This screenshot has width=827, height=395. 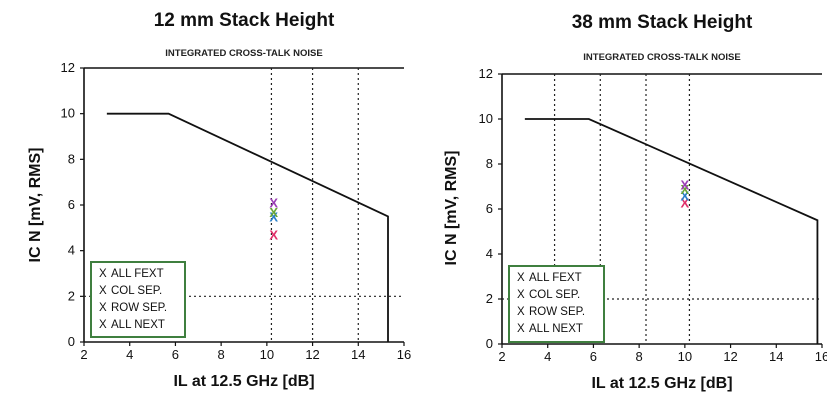 What do you see at coordinates (662, 22) in the screenshot?
I see `chart-title: 38 mm Stack Height` at bounding box center [662, 22].